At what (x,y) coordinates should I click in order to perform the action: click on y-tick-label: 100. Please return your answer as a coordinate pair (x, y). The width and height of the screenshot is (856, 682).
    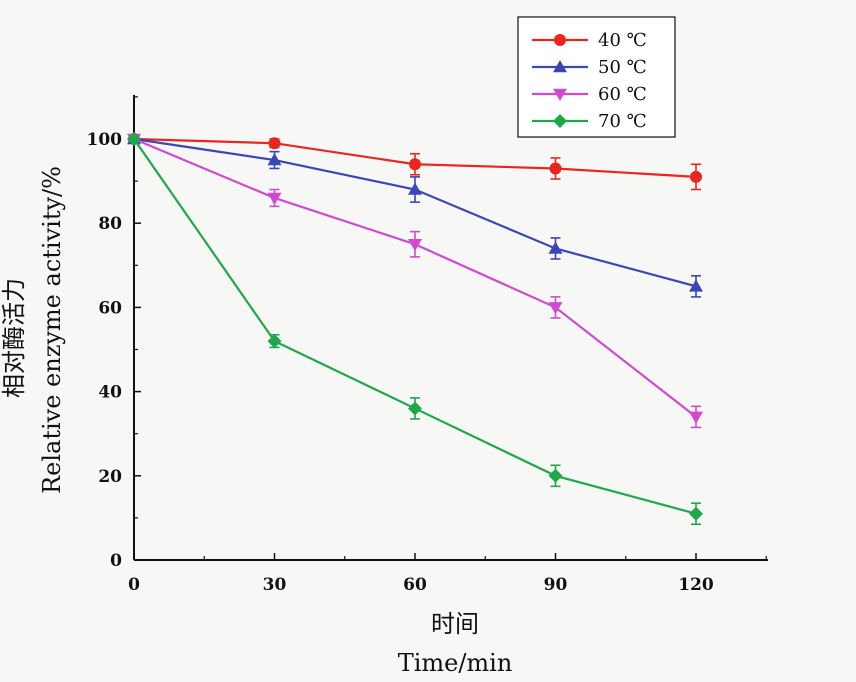
    Looking at the image, I should click on (105, 140).